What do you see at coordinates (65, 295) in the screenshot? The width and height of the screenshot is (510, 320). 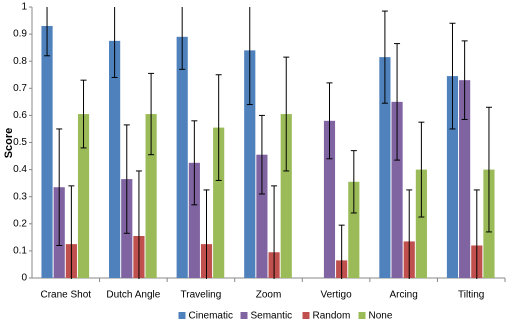 I see `x-tick-label: Crane Shot` at bounding box center [65, 295].